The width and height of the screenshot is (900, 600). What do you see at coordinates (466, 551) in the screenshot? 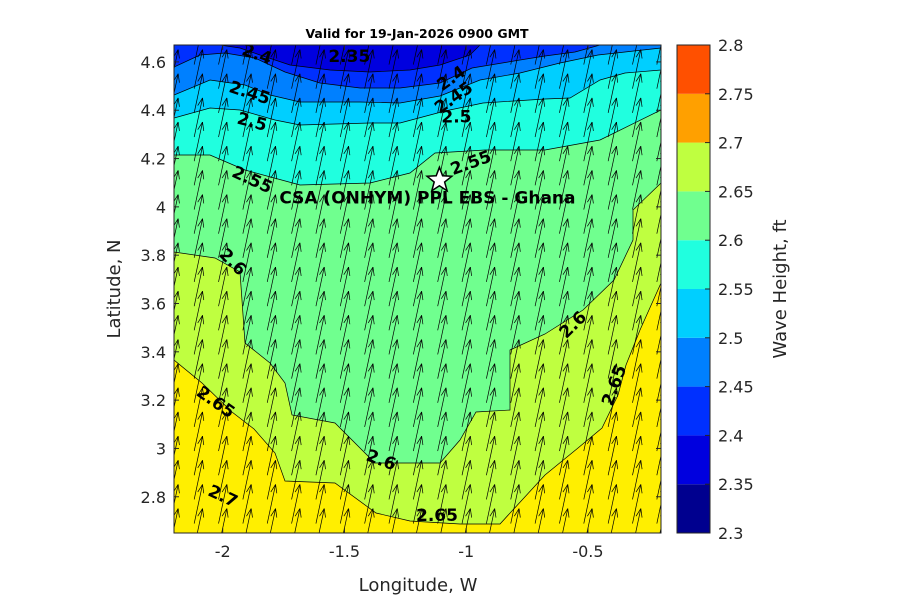
I see `x-tick-label: -1` at bounding box center [466, 551].